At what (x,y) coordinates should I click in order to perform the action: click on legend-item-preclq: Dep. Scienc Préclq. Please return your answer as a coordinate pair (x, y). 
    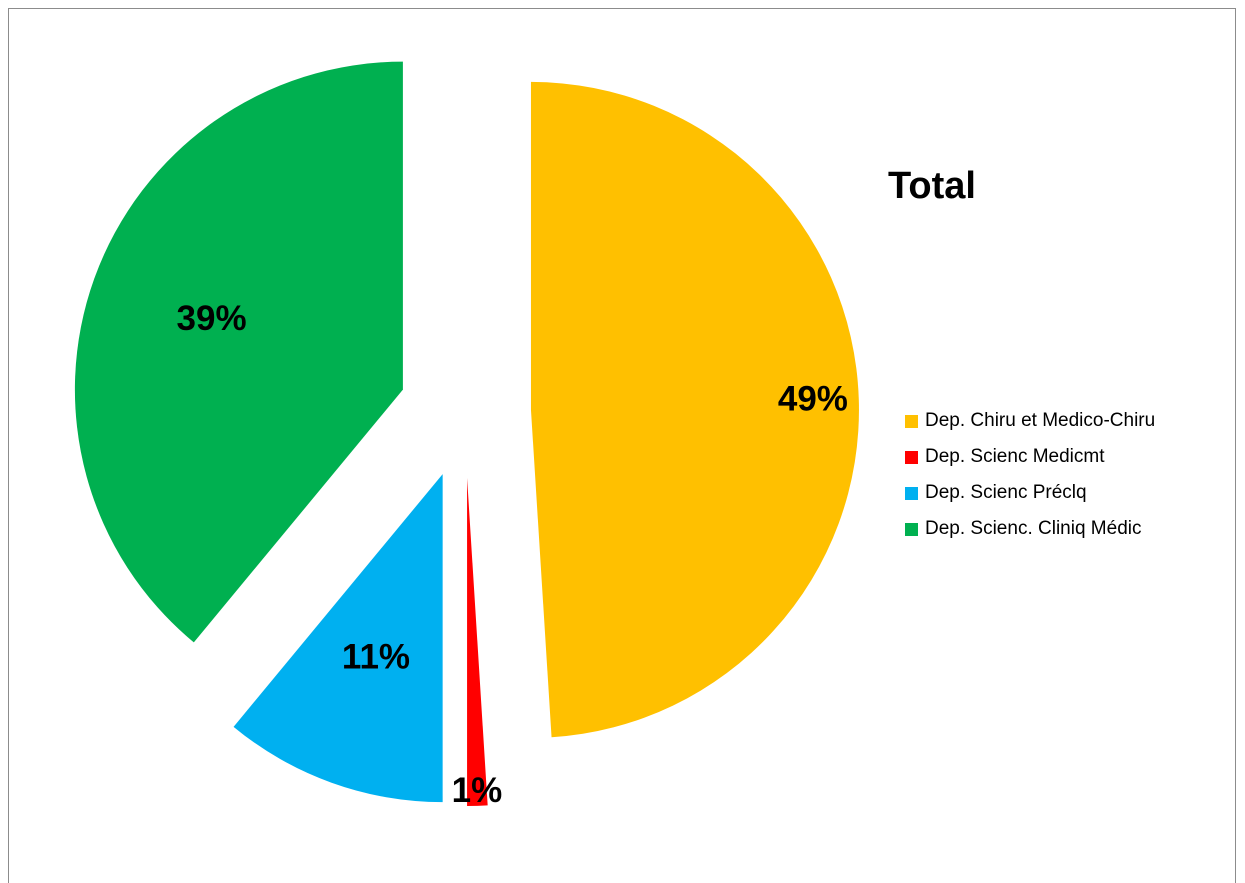
    Looking at the image, I should click on (1030, 493).